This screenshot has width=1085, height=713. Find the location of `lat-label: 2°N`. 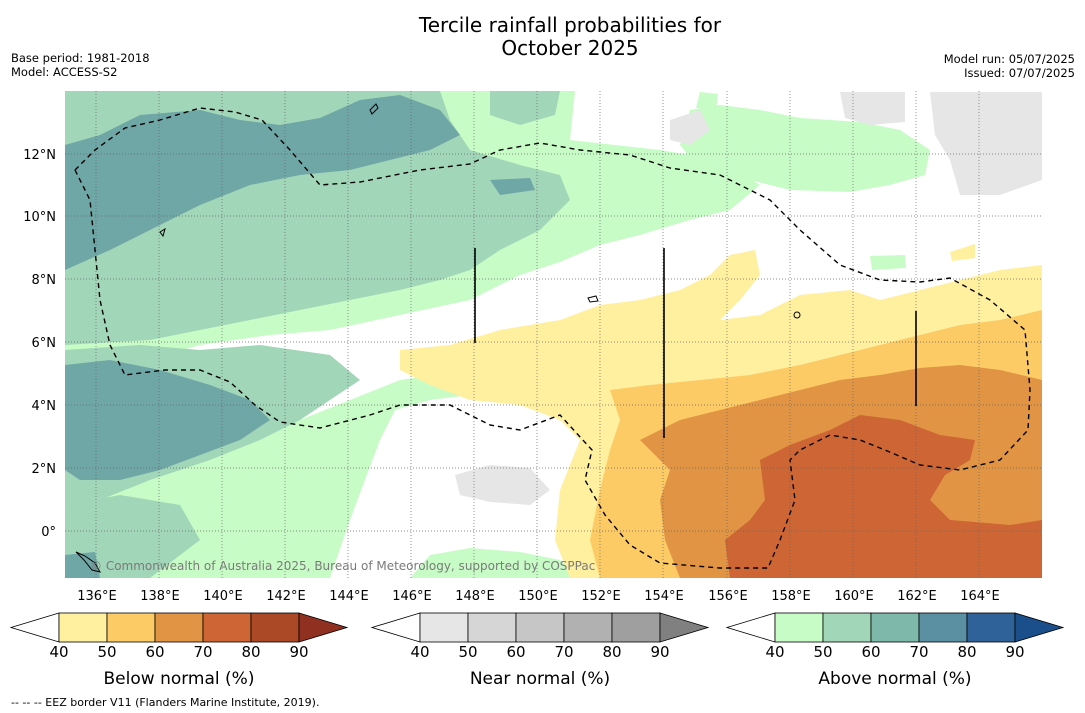

lat-label: 2°N is located at coordinates (44, 469).